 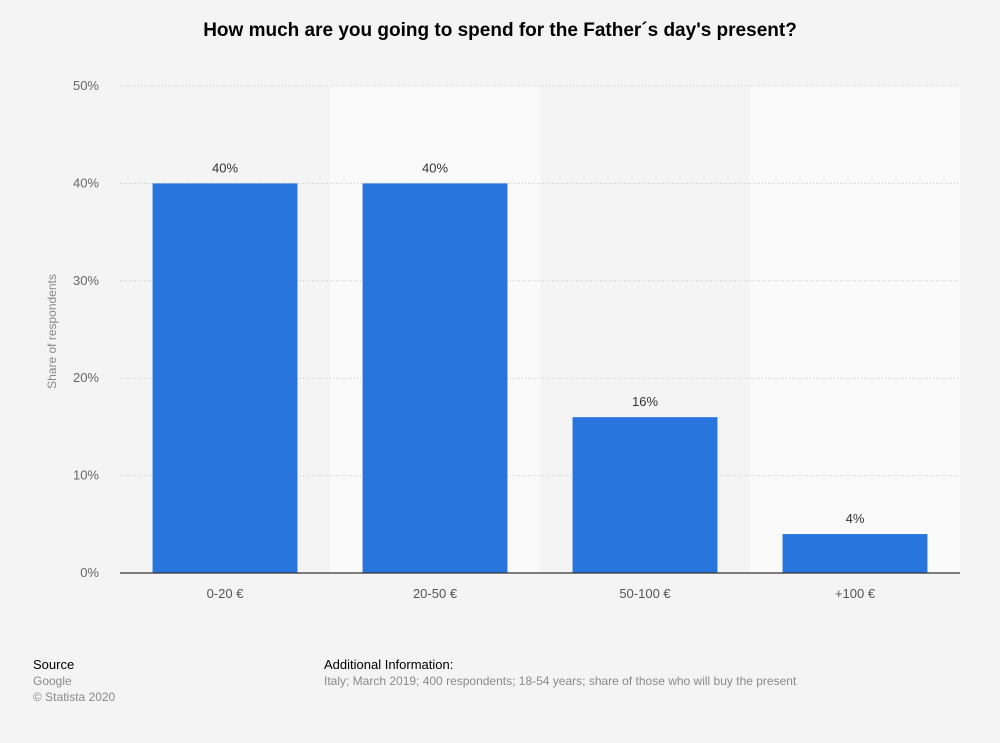 I want to click on y-tick-label: 0%, so click(x=89, y=572).